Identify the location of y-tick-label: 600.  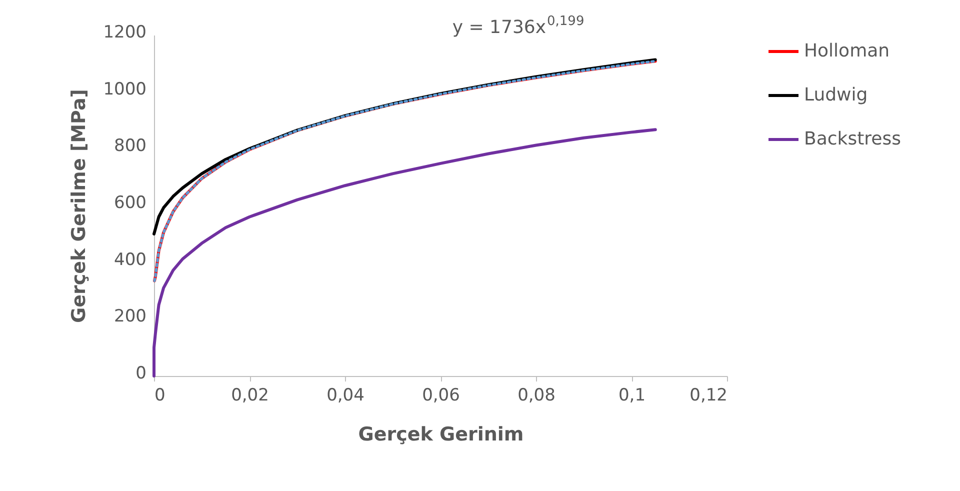
(130, 203).